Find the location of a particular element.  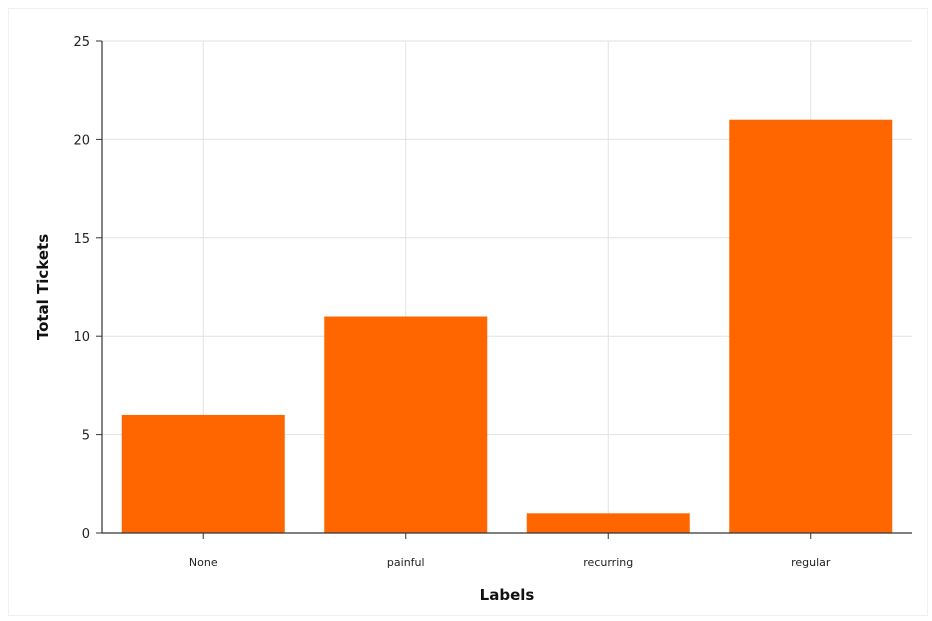

y-tick-label: 5 is located at coordinates (86, 436).